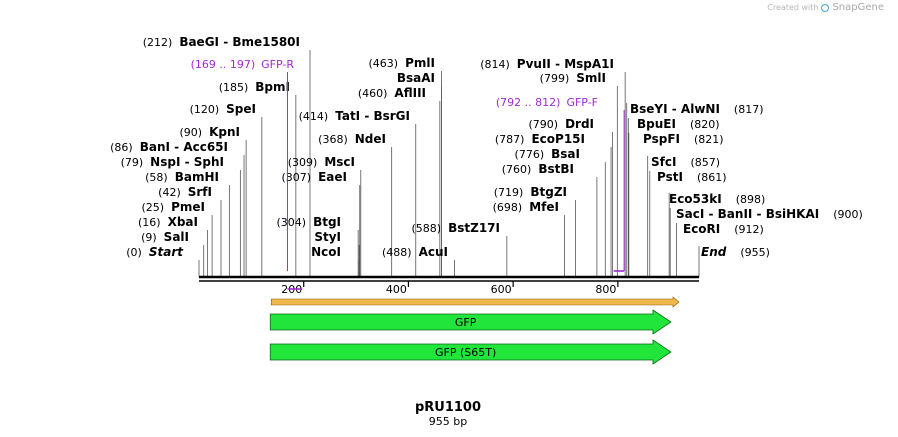 The image size is (898, 437). What do you see at coordinates (372, 116) in the screenshot?
I see `site-name-tati-bsrgi: TatI - BsrGI` at bounding box center [372, 116].